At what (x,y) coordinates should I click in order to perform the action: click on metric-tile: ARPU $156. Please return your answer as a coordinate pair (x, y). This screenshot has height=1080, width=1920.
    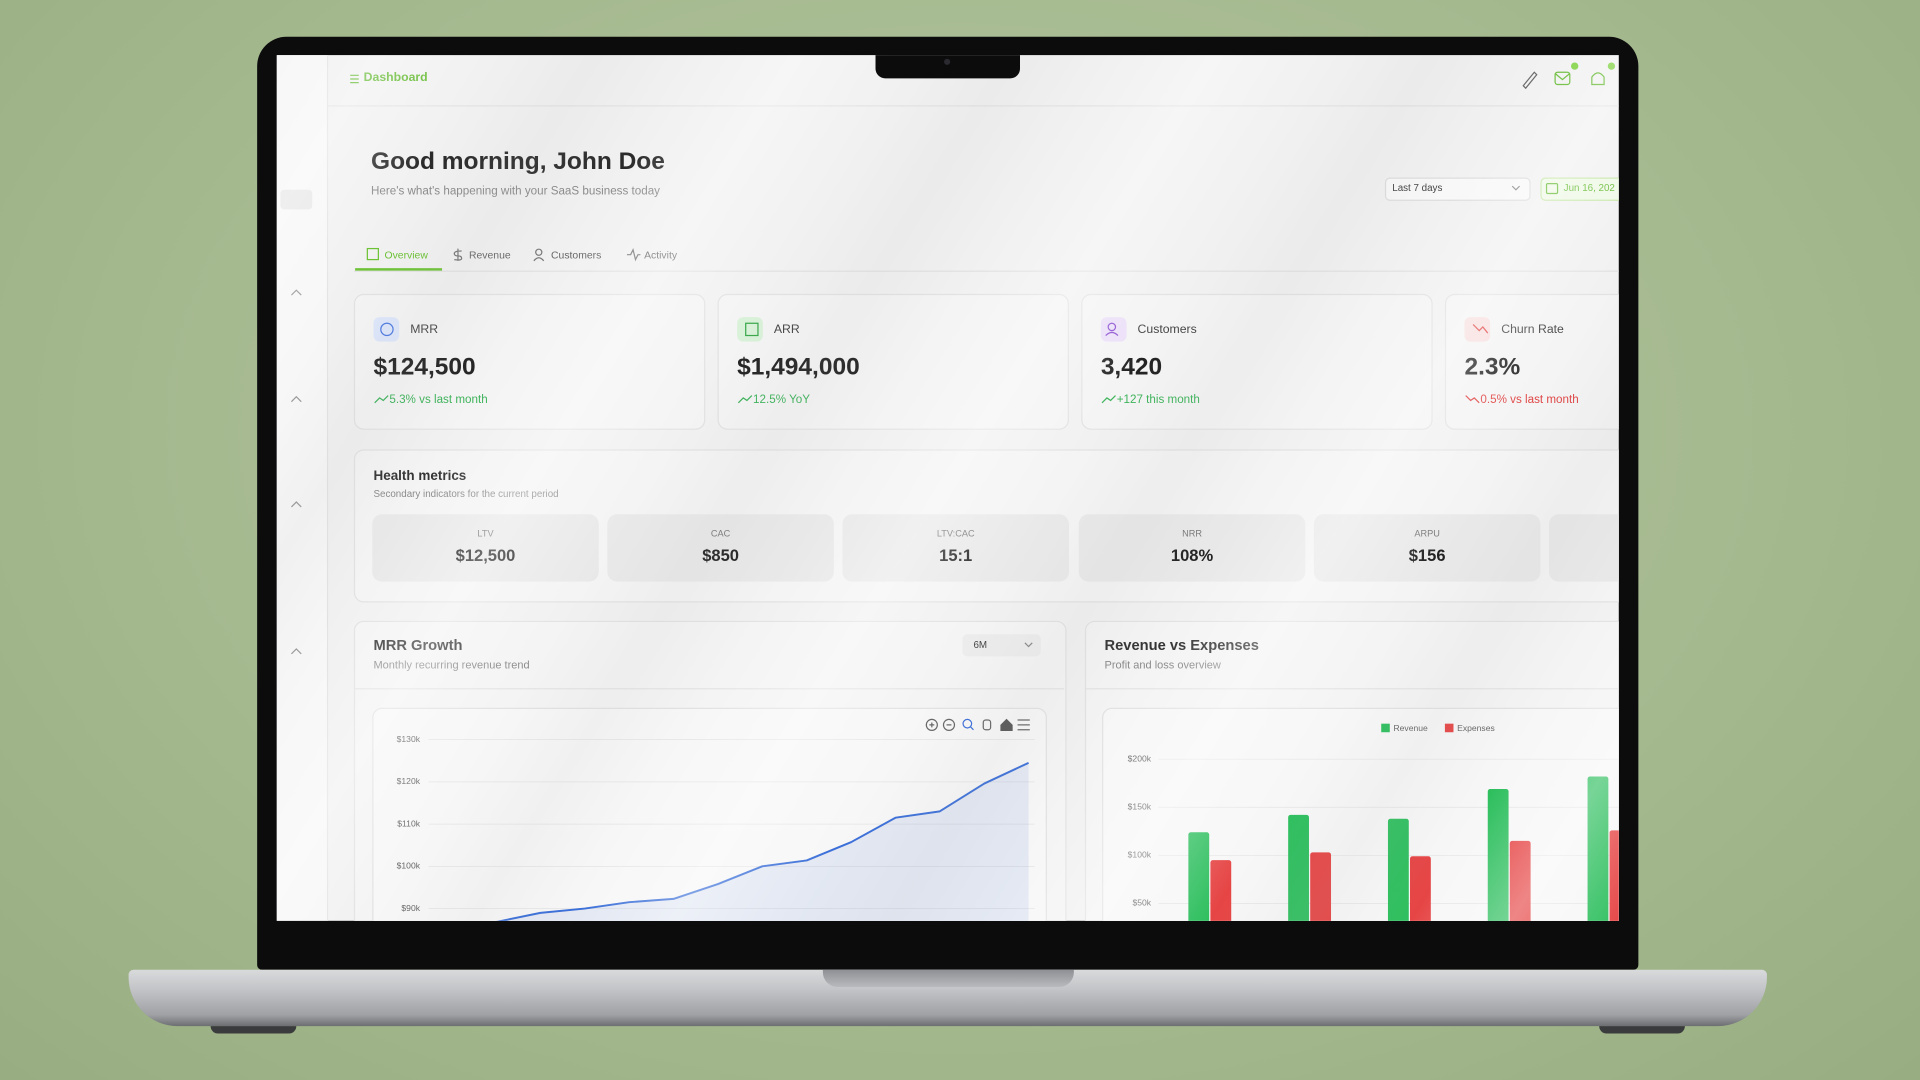
    Looking at the image, I should click on (1427, 548).